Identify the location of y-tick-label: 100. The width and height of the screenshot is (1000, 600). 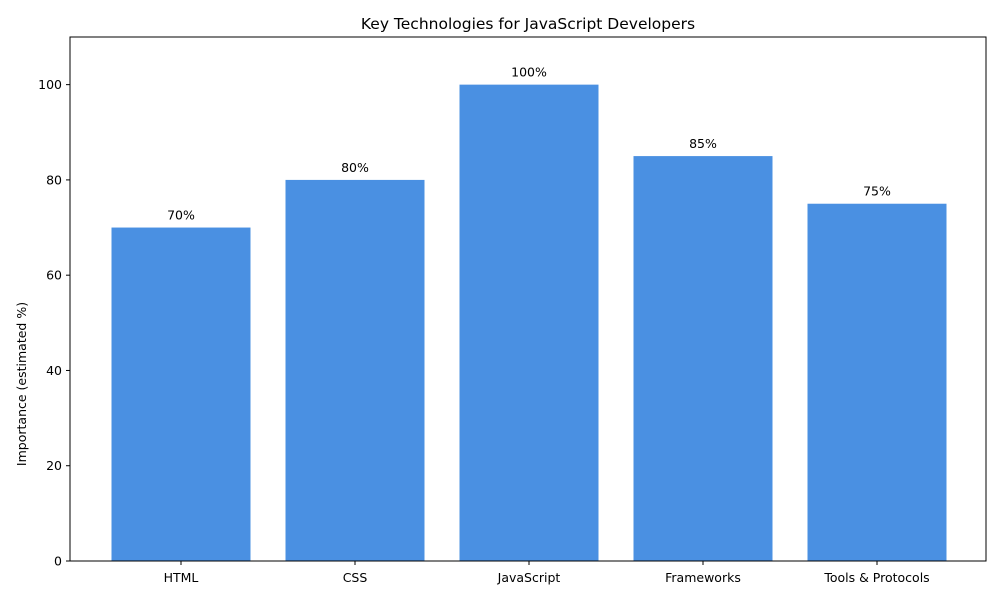
(50, 84).